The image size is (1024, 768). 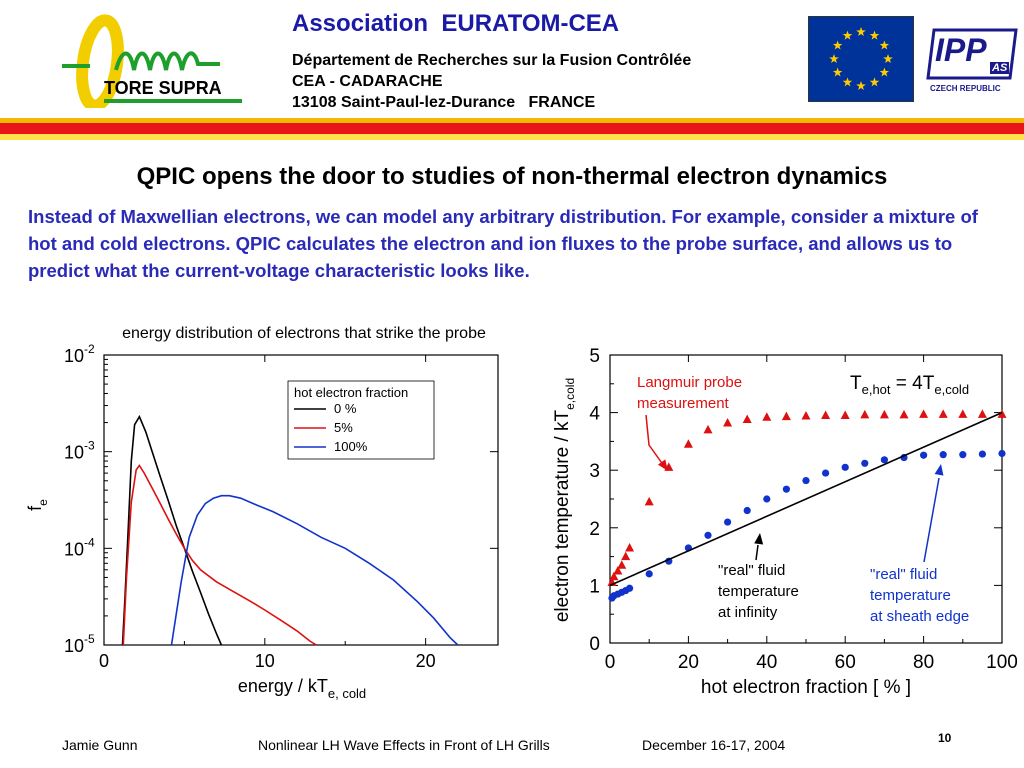 What do you see at coordinates (361, 420) in the screenshot?
I see `chart1-legend` at bounding box center [361, 420].